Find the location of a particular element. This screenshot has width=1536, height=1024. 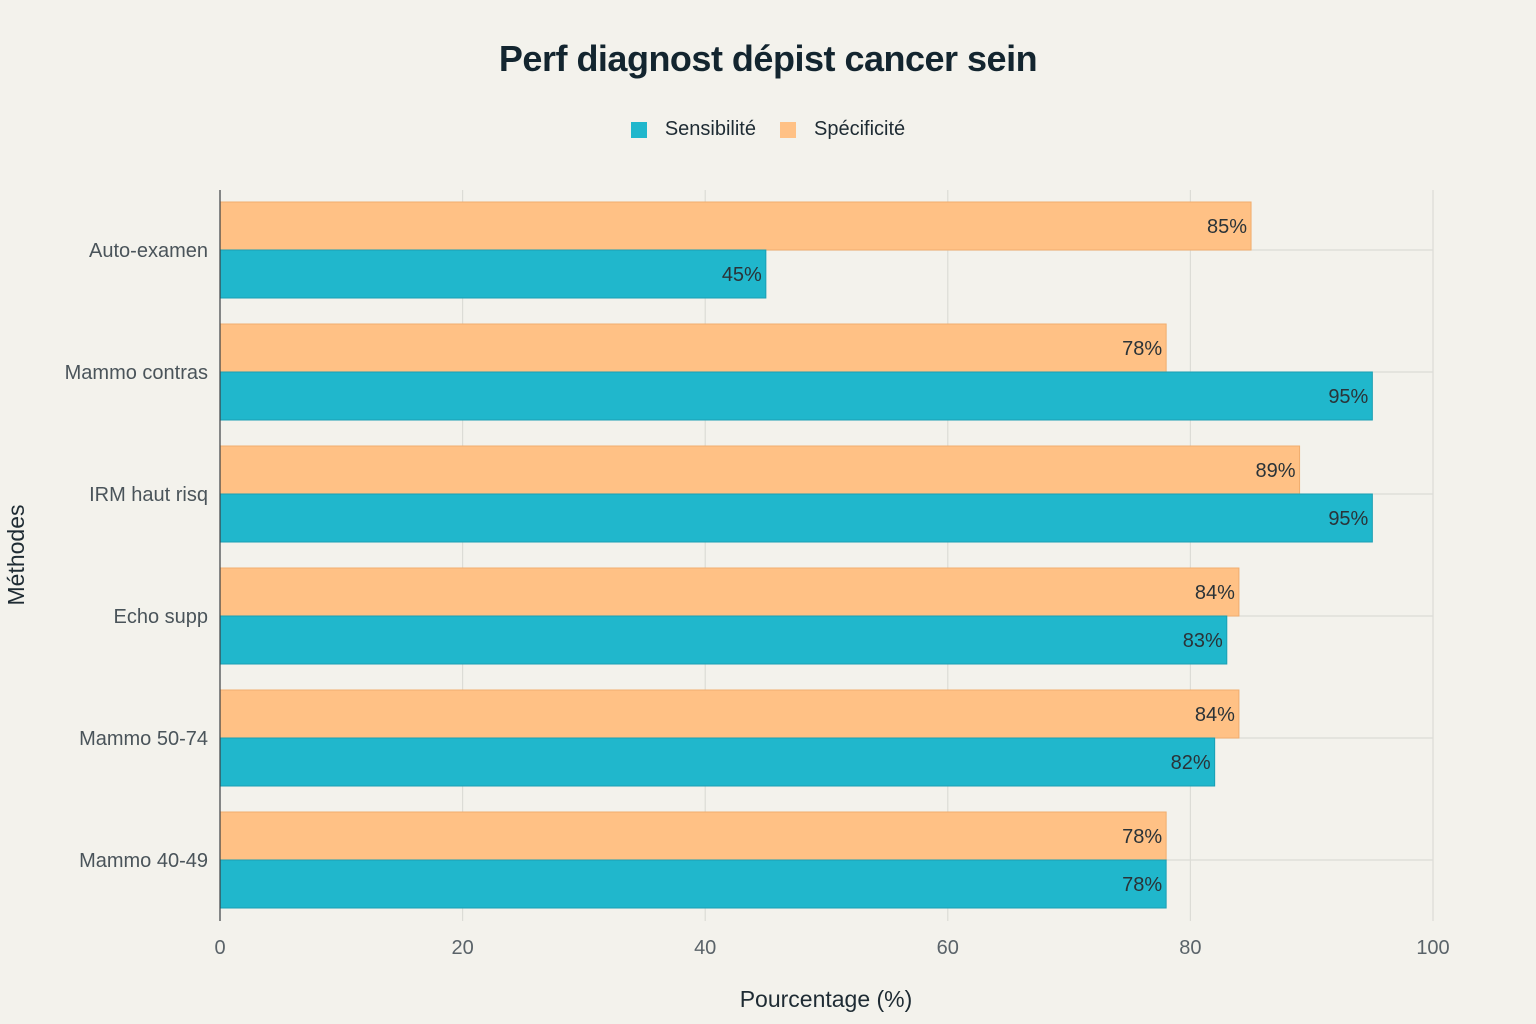

category-label: Echo supp is located at coordinates (160, 617).